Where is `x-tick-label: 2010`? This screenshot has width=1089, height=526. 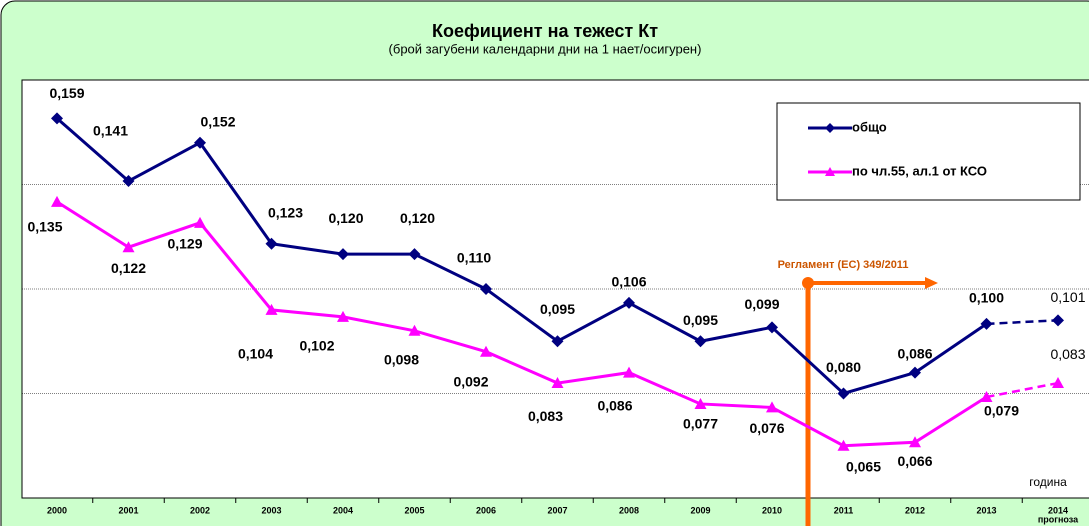
x-tick-label: 2010 is located at coordinates (772, 510).